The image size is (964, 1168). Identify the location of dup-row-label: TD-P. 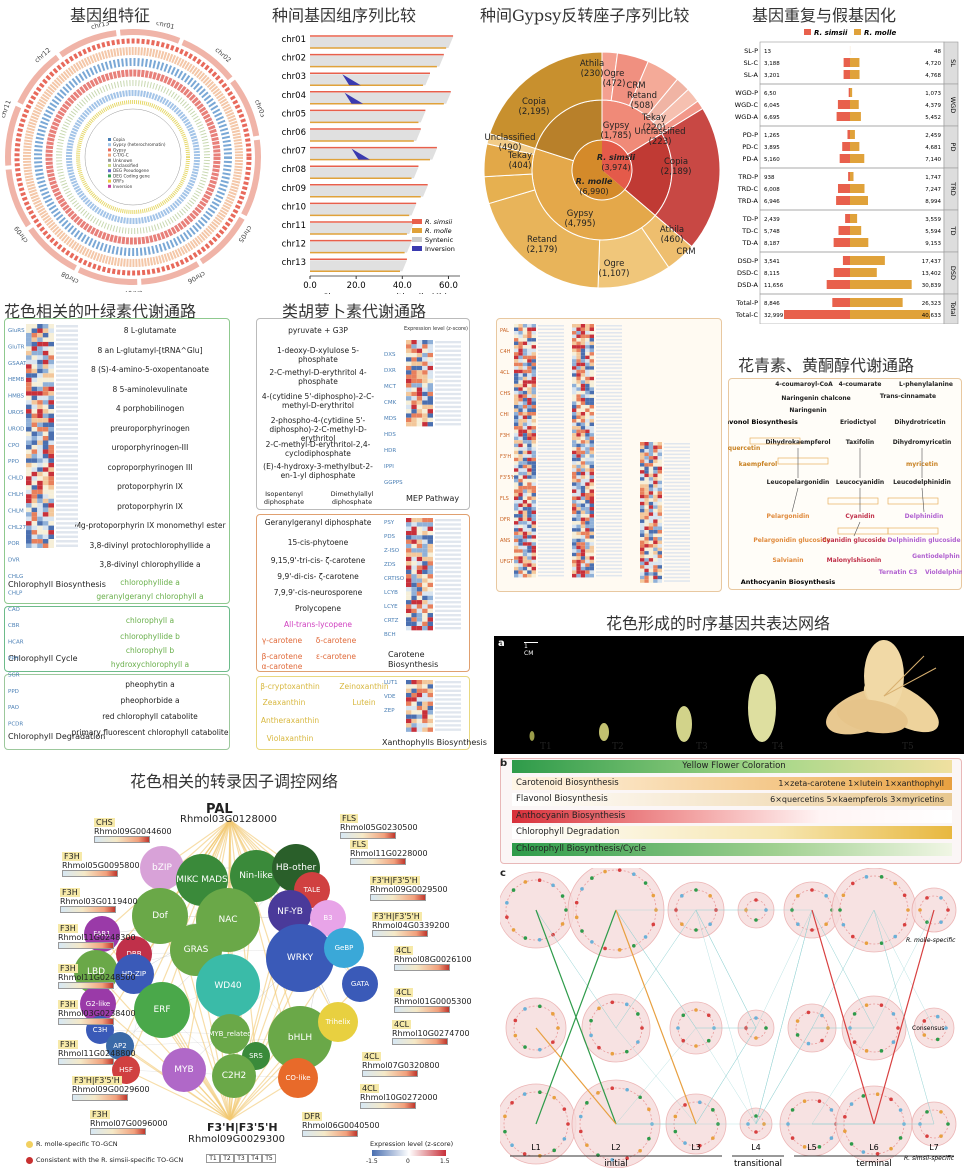
(750, 219).